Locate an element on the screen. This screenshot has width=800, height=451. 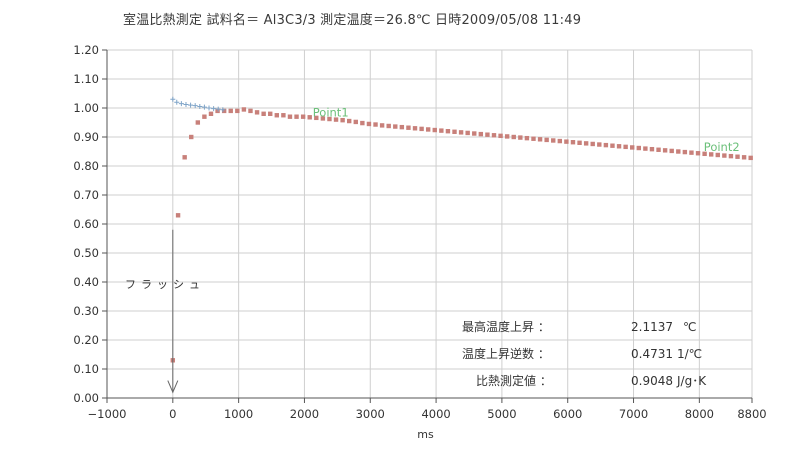
result-value-specific-heat: 0.9048 is located at coordinates (652, 381).